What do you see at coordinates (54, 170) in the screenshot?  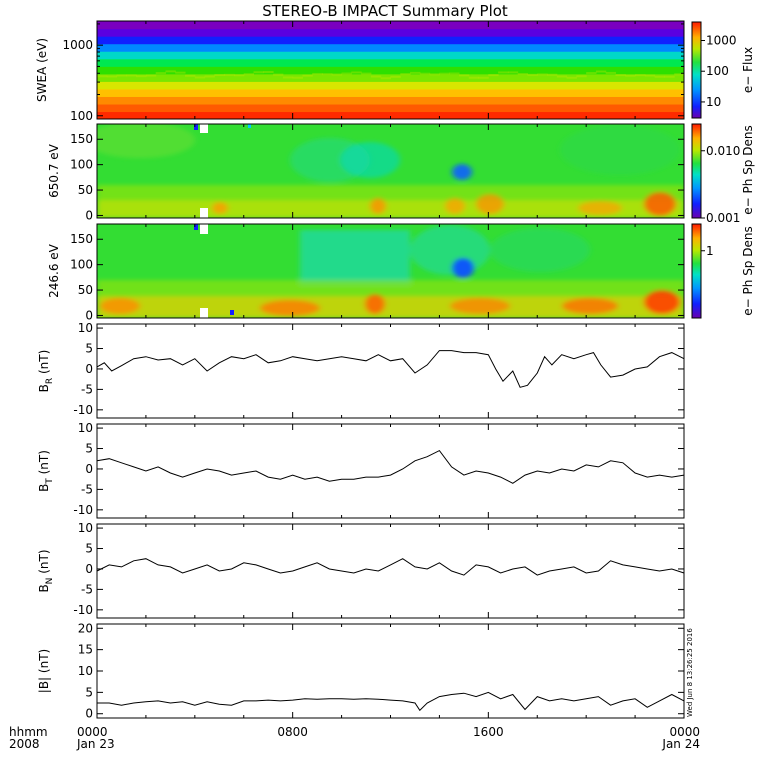 I see `pad-650-ylabel: 650.7 eV` at bounding box center [54, 170].